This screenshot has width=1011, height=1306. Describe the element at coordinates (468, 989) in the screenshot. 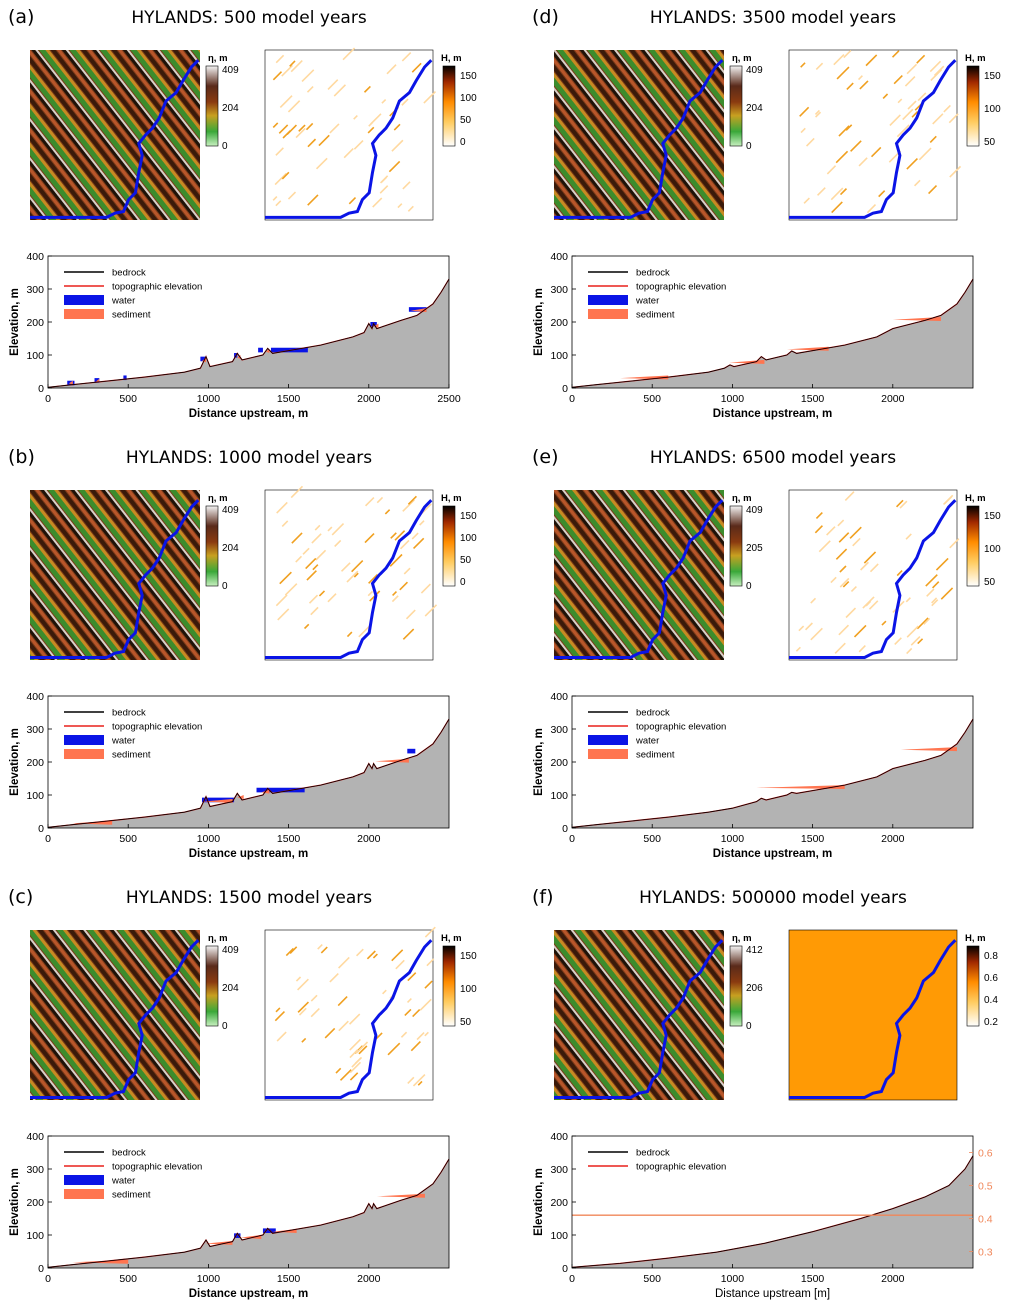

I see `h-colorbar-tick: 100` at that location.